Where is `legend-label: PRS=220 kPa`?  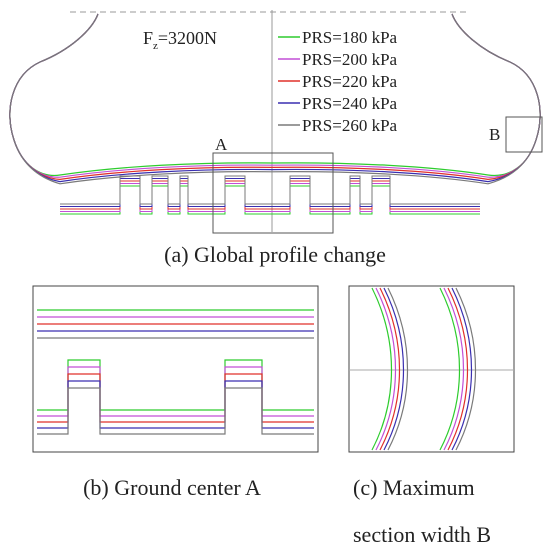 legend-label: PRS=220 kPa is located at coordinates (350, 81).